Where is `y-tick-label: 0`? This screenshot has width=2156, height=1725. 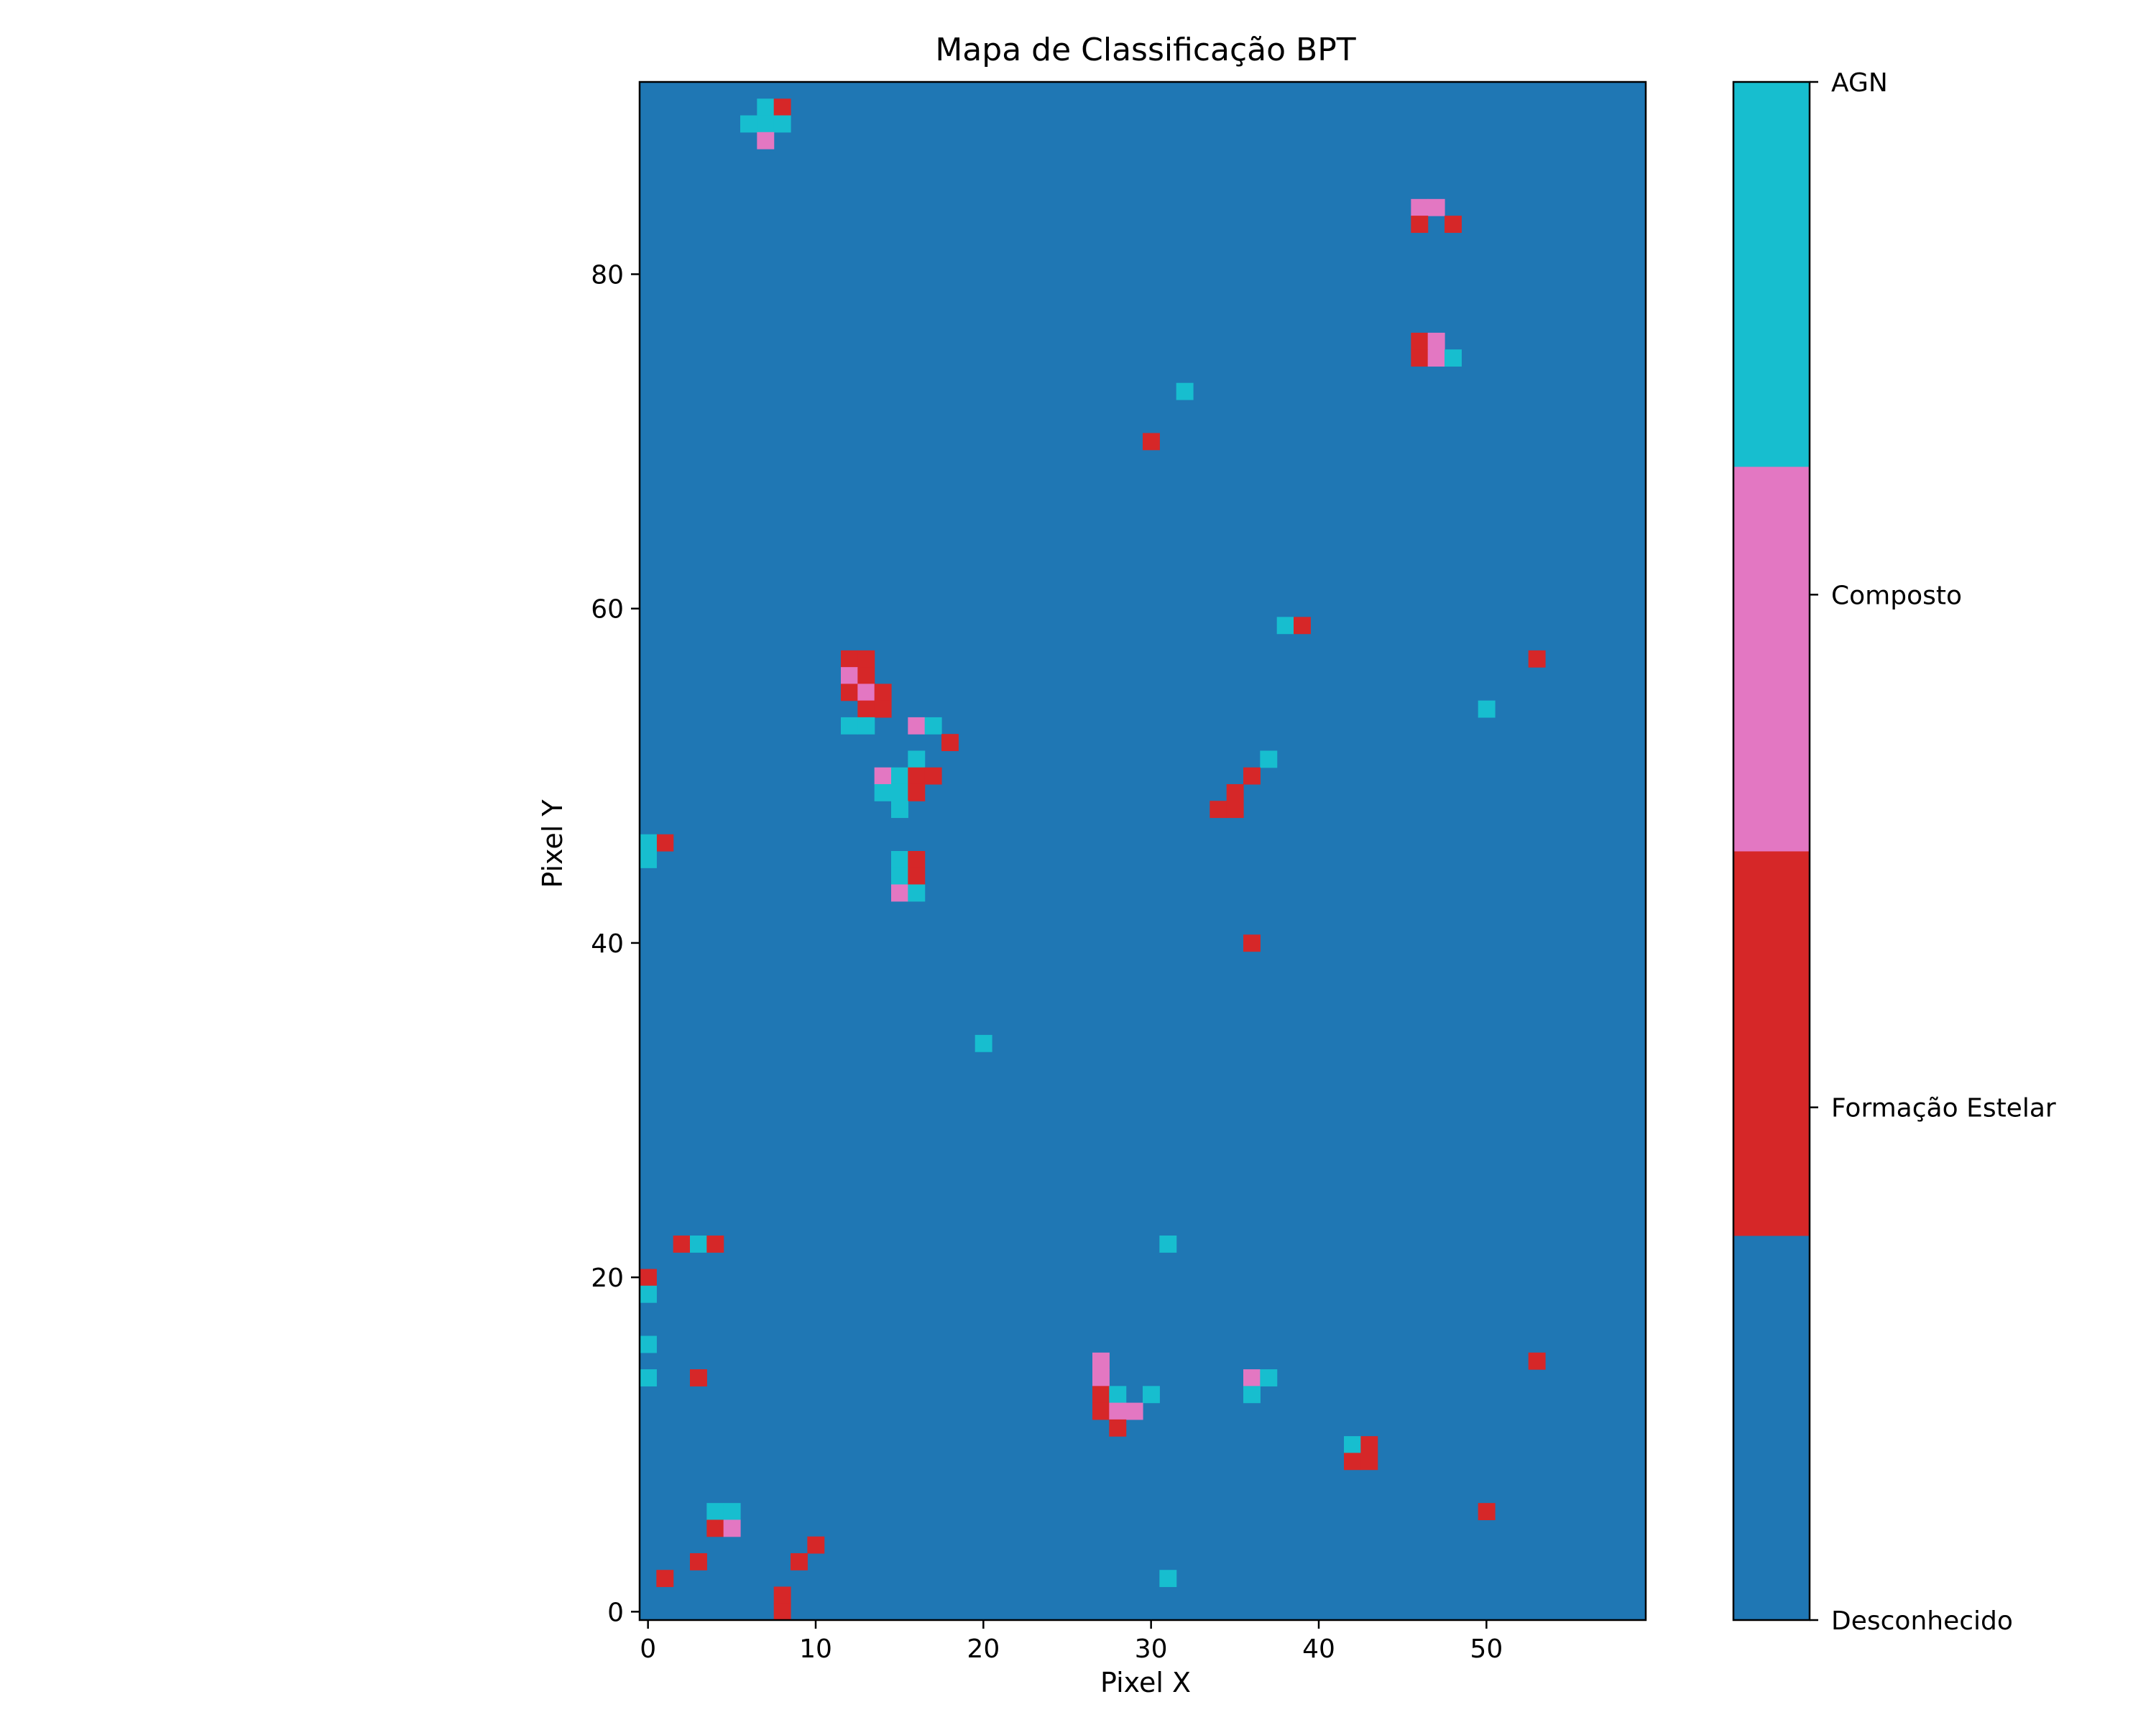
y-tick-label: 0 is located at coordinates (615, 1612).